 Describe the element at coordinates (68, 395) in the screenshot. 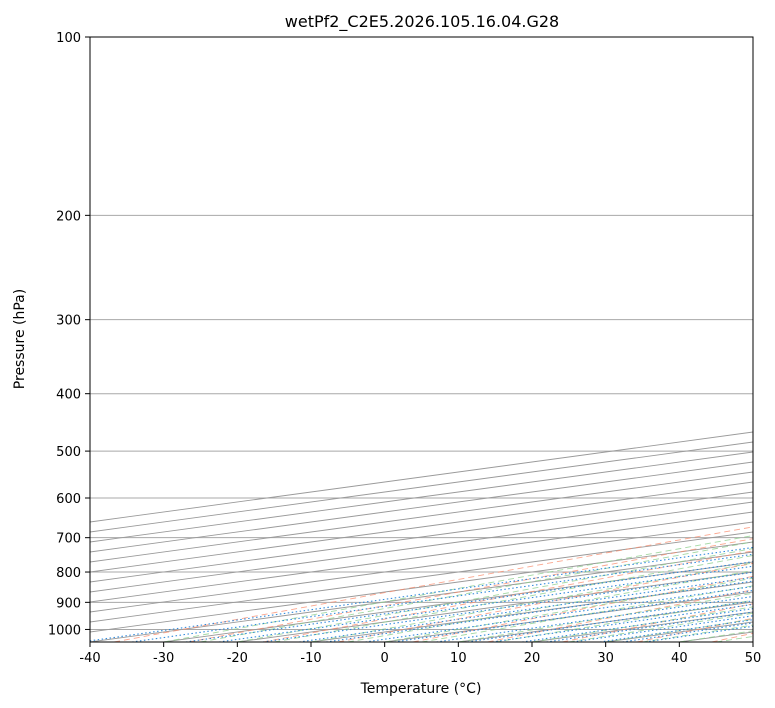

I see `y-tick-label: 400` at that location.